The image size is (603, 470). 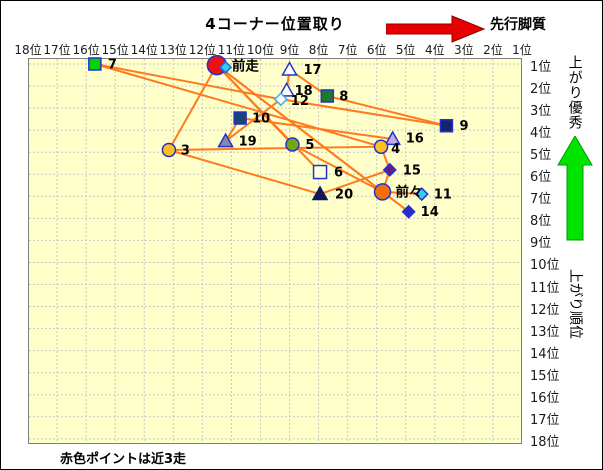 I want to click on marker-label: 10, so click(x=261, y=119).